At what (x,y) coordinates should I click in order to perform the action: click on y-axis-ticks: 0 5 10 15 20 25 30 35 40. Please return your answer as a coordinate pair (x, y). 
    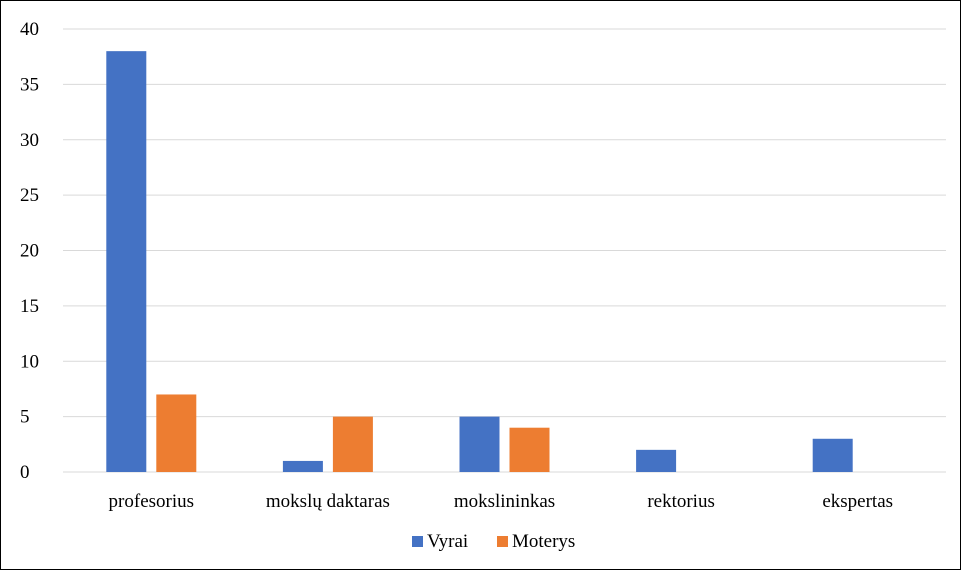
    Looking at the image, I should click on (29, 251).